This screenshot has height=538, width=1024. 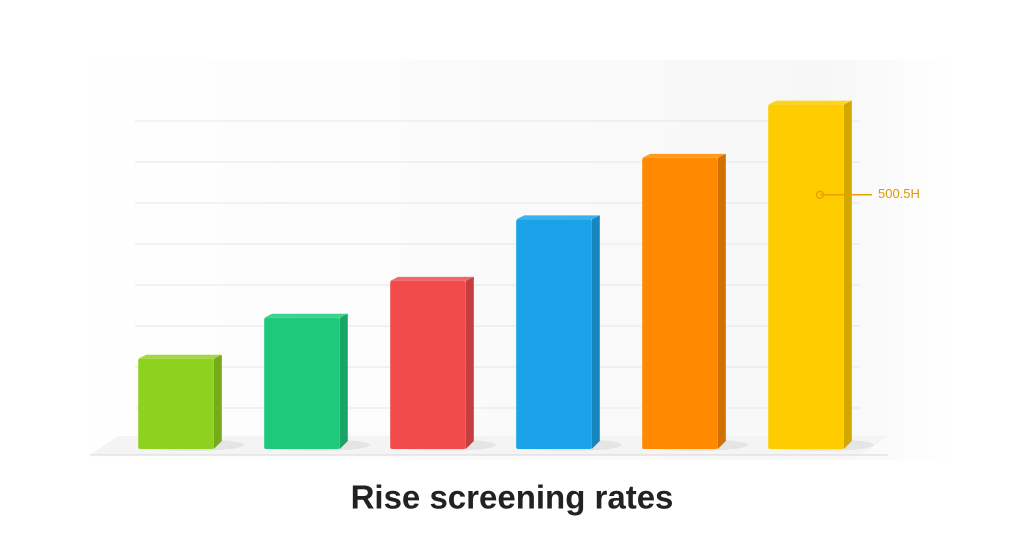 What do you see at coordinates (820, 195) in the screenshot?
I see `annotation-dot` at bounding box center [820, 195].